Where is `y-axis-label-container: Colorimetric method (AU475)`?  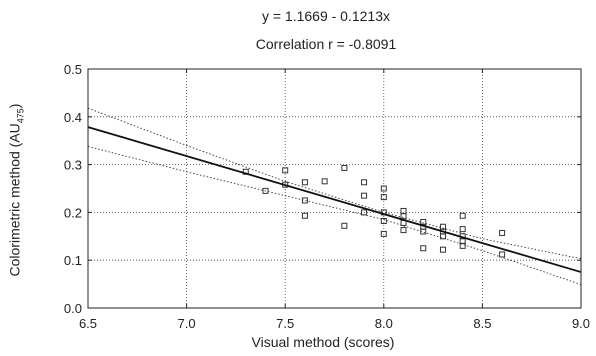
y-axis-label-container: Colorimetric method (AU475) is located at coordinates (16, 190).